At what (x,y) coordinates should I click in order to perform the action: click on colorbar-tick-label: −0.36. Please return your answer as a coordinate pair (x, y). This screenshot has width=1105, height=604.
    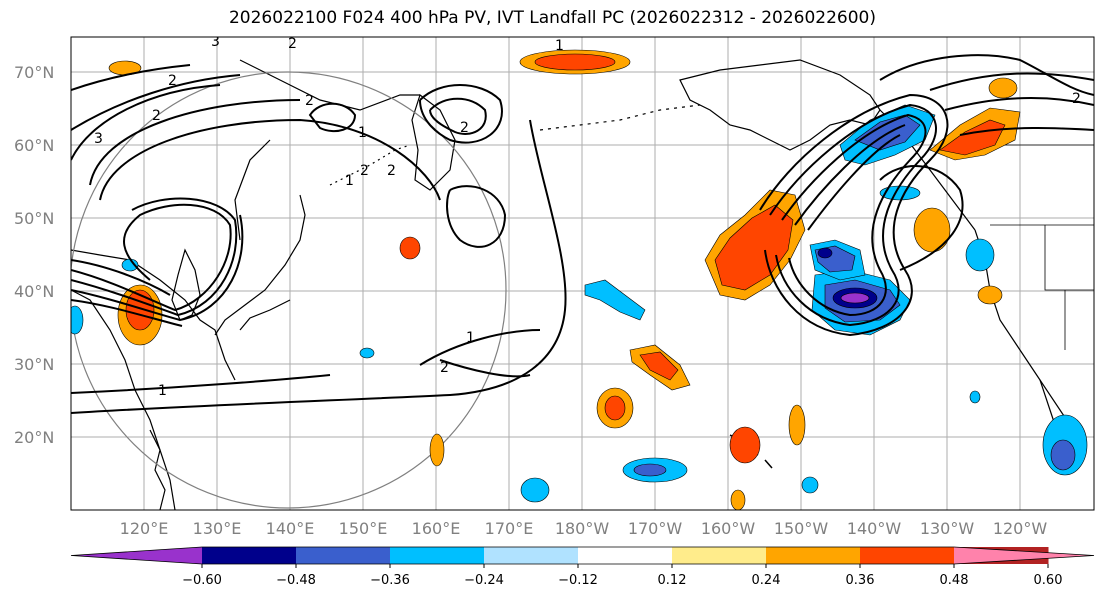
    Looking at the image, I should click on (390, 580).